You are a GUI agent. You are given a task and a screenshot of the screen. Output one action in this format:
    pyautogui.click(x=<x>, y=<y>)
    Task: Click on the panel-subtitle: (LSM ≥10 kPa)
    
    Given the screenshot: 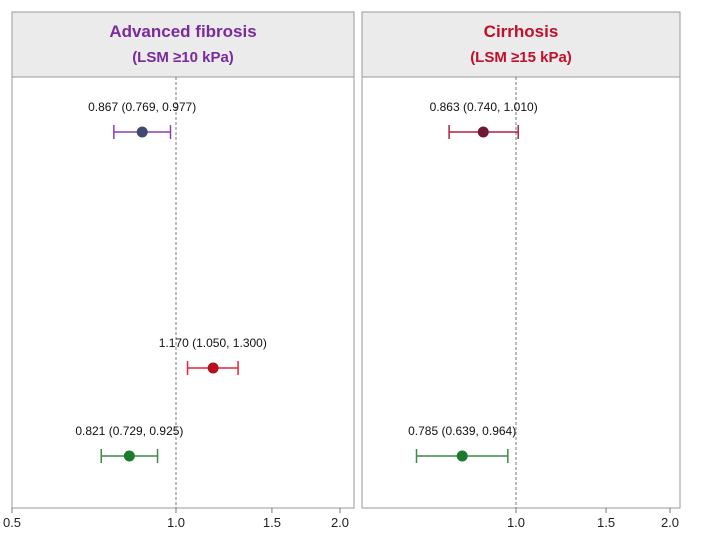 What is the action you would take?
    pyautogui.click(x=183, y=57)
    